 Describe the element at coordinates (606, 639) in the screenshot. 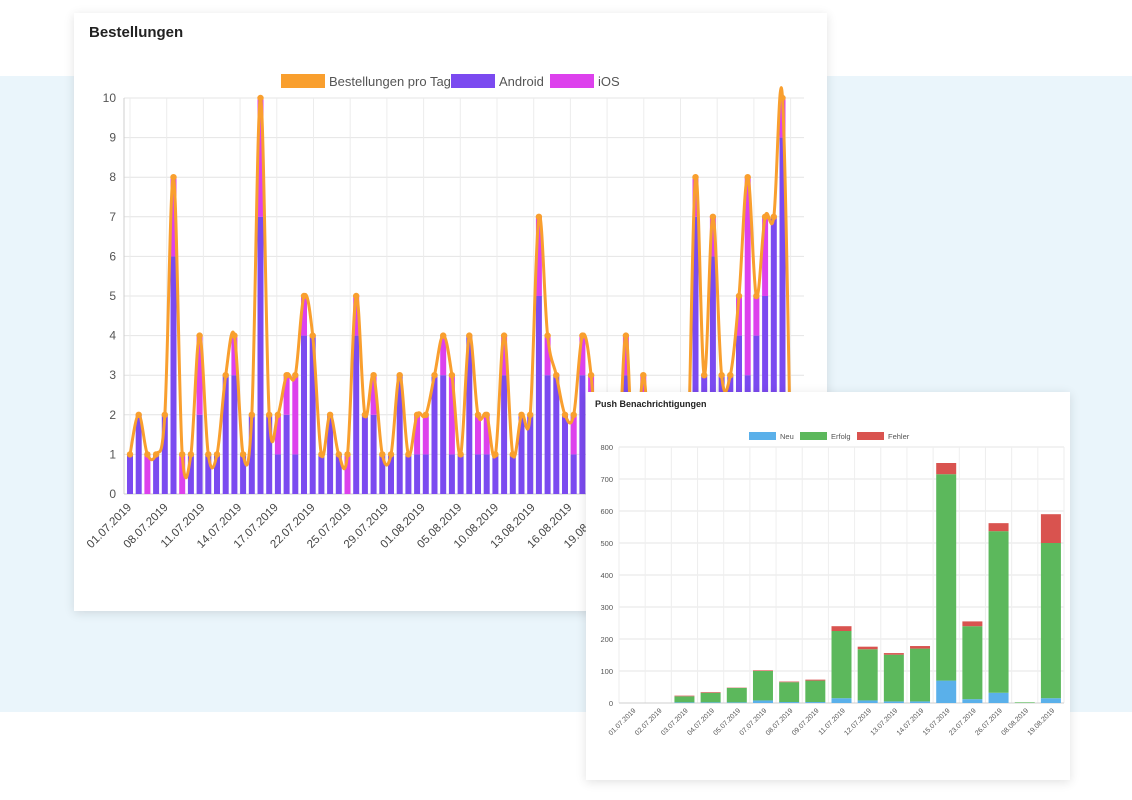

I see `push-y-tick-label: 200` at that location.